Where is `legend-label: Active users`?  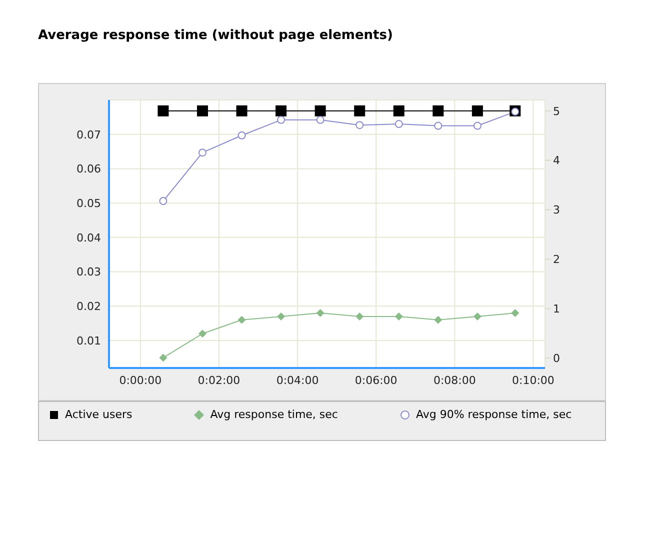 legend-label: Active users is located at coordinates (98, 416).